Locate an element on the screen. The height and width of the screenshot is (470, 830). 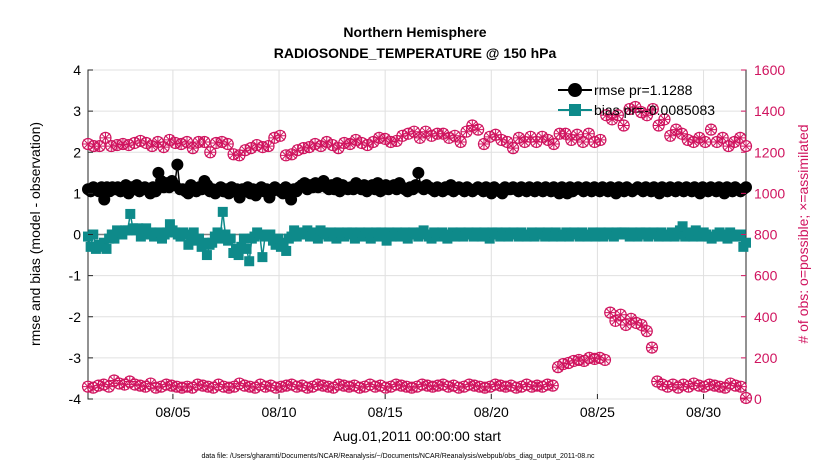
x-tick-label: 08/15 is located at coordinates (385, 412).